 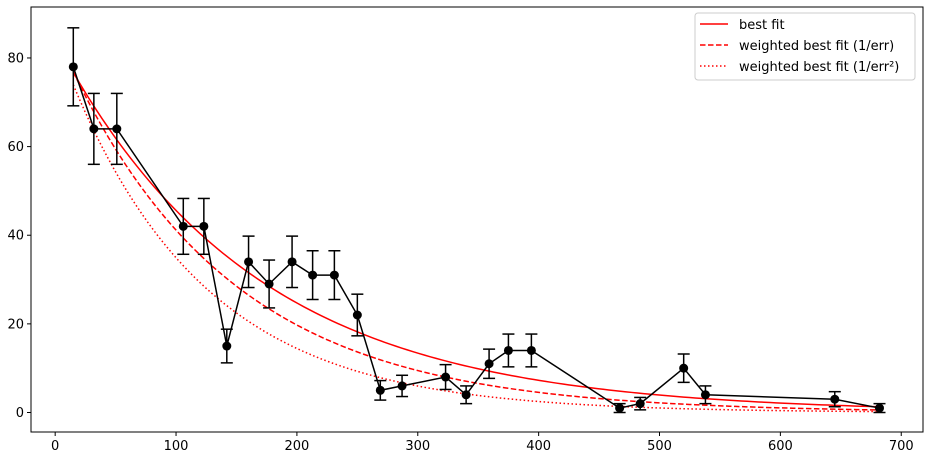 What do you see at coordinates (15, 324) in the screenshot?
I see `y-tick-label: 20` at bounding box center [15, 324].